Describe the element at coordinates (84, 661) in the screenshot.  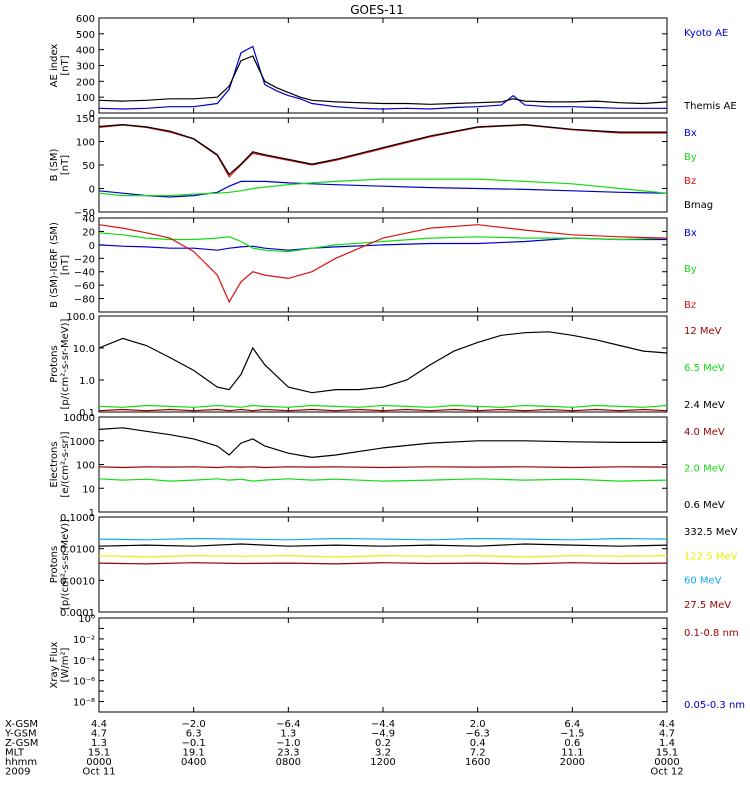
I see `y-tick-label: 10⁻⁴` at that location.